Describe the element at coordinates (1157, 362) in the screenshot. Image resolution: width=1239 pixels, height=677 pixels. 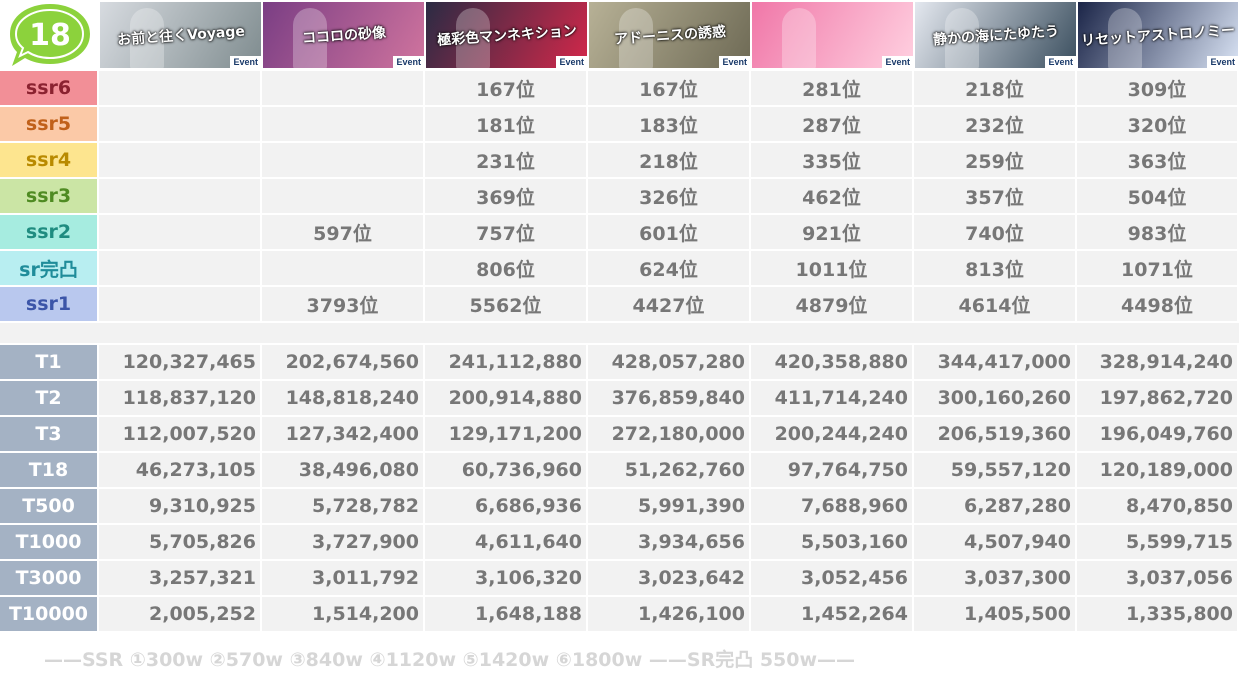
I see `score-cell: 328,914,240` at that location.